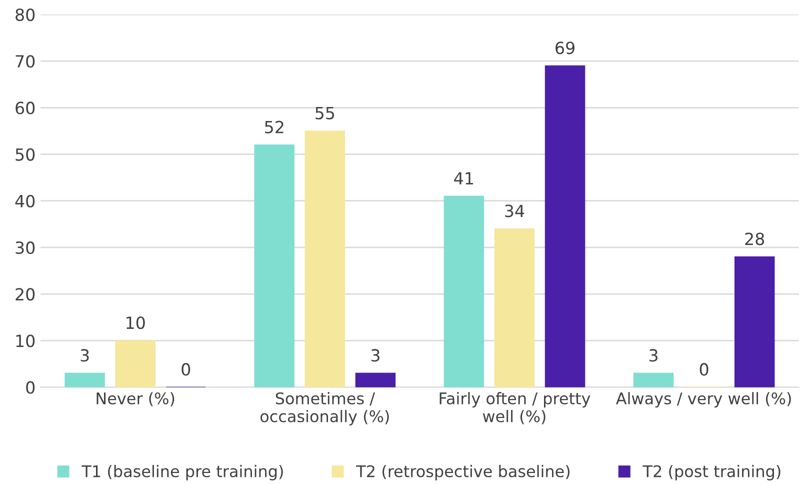  What do you see at coordinates (25, 108) in the screenshot?
I see `y-tick-label: 60` at bounding box center [25, 108].